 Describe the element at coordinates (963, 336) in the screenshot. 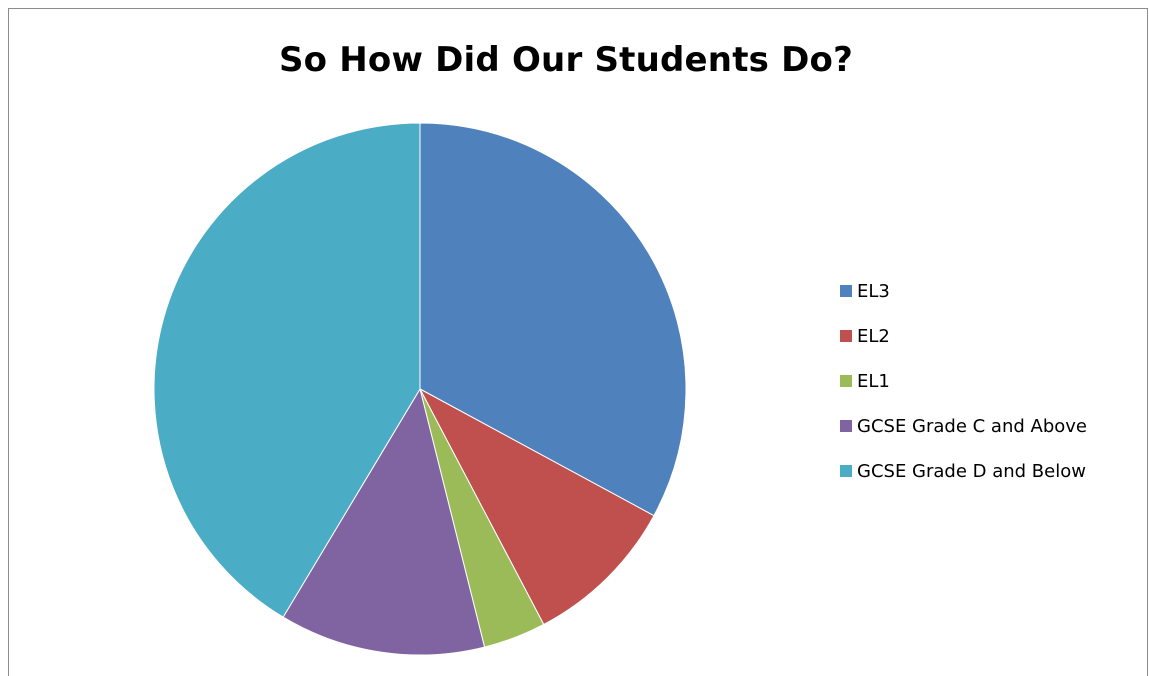

I see `legend-item-el2: EL2` at that location.